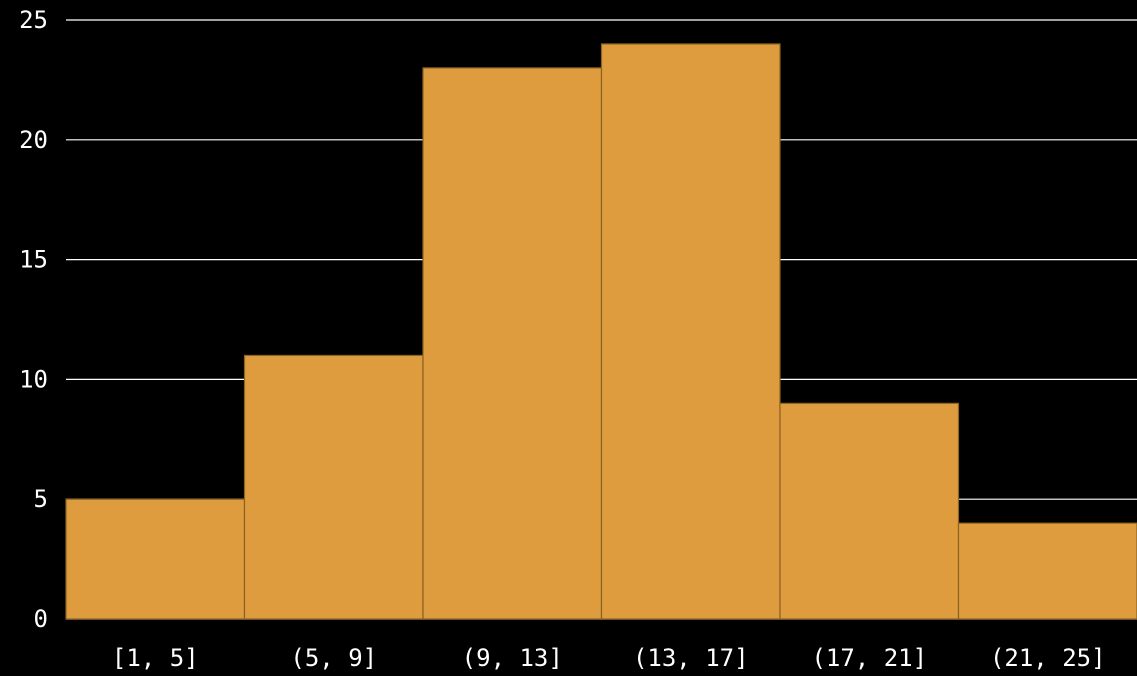  I want to click on y-tick-label: 25, so click(33, 20).